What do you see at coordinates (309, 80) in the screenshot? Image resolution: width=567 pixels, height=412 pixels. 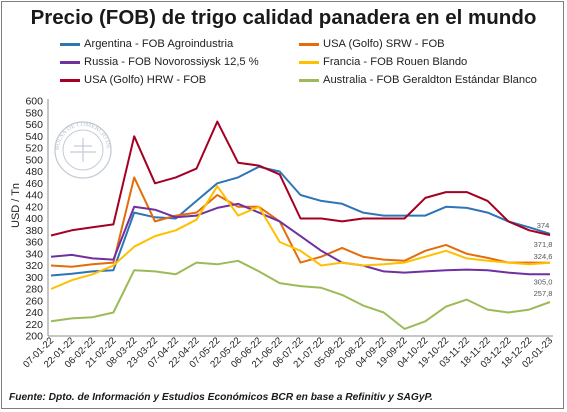 I see `legend-swatch-australia` at bounding box center [309, 80].